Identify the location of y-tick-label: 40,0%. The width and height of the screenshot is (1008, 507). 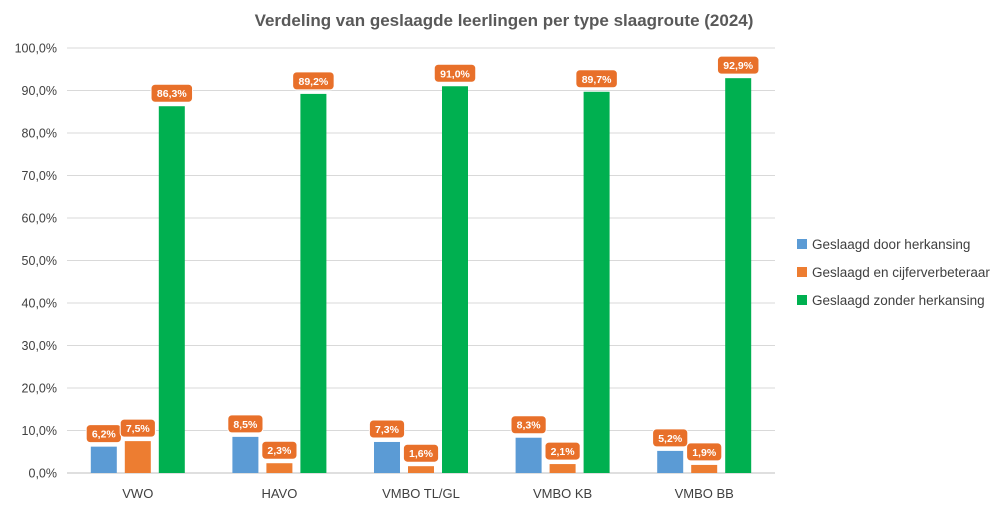
(39, 304).